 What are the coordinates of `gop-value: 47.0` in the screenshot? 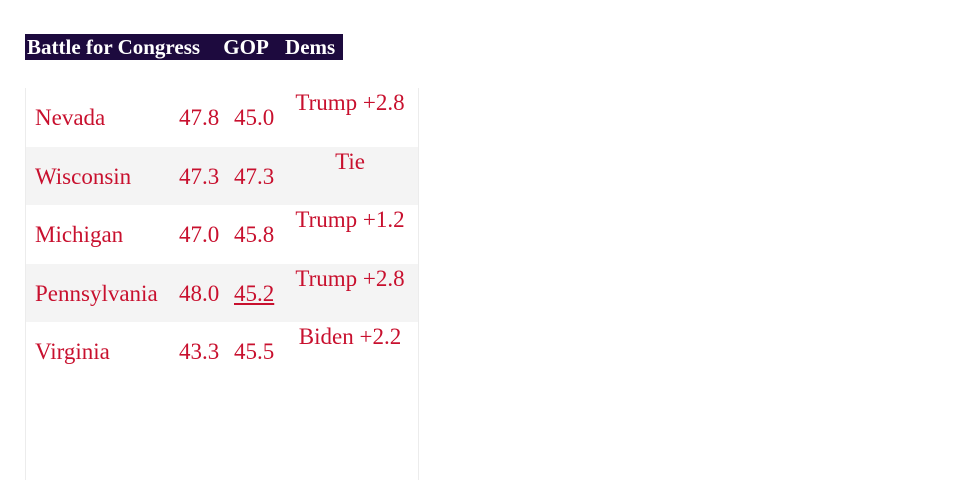 It's located at (199, 234).